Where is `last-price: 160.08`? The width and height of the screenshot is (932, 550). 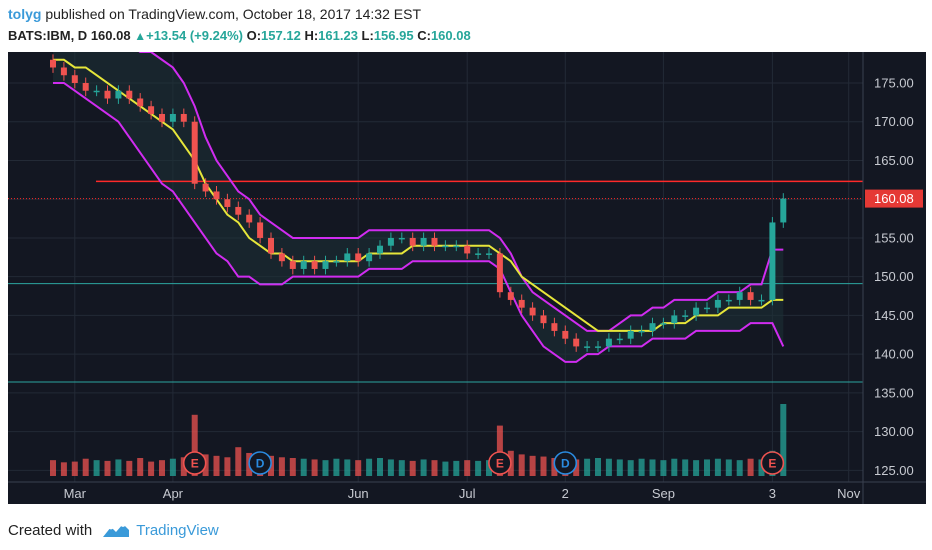
last-price: 160.08 is located at coordinates (110, 35).